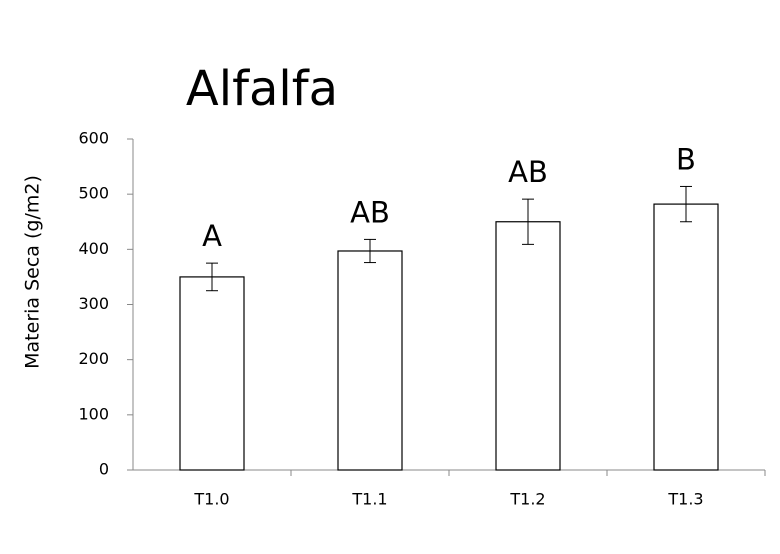 The height and width of the screenshot is (554, 780). What do you see at coordinates (93, 303) in the screenshot?
I see `y-tick-label: 300` at bounding box center [93, 303].